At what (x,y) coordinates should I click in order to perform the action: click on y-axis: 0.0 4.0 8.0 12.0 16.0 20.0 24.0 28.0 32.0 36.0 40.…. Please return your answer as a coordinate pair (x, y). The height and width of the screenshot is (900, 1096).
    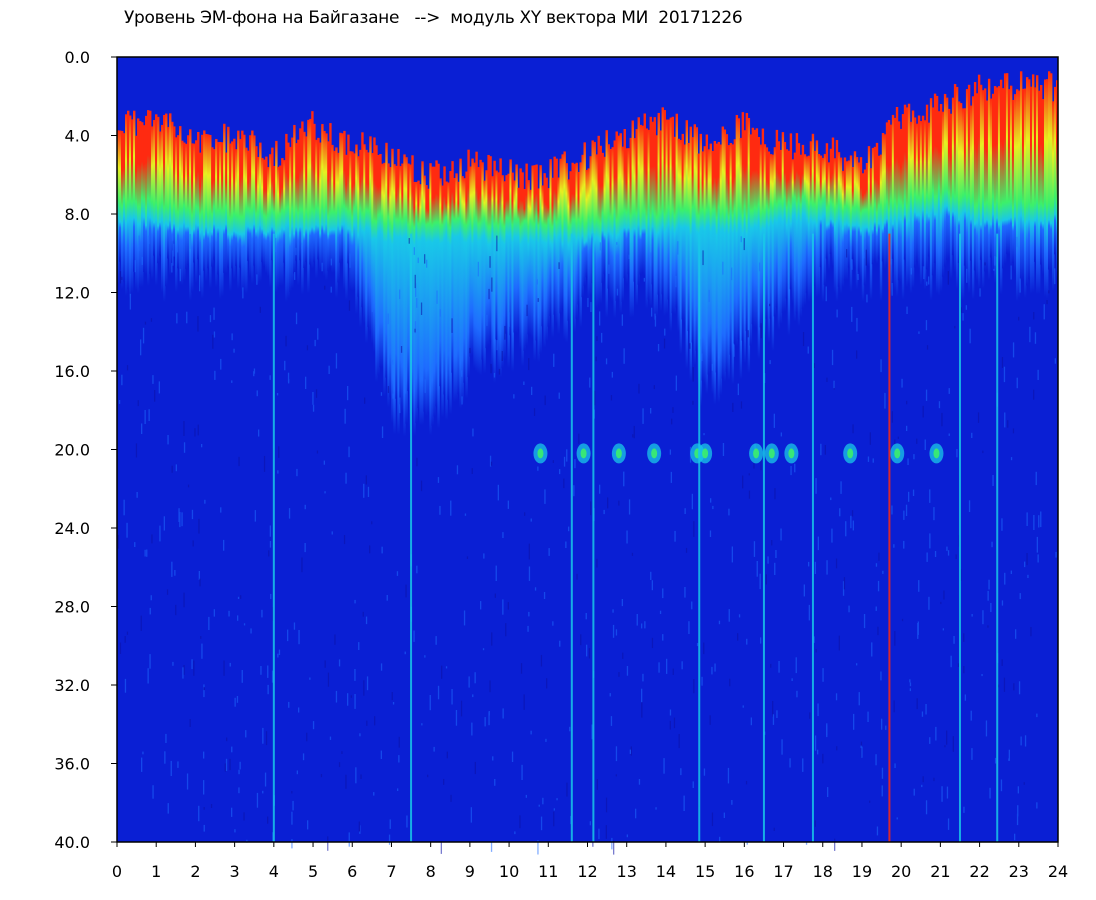
    Looking at the image, I should click on (85, 450).